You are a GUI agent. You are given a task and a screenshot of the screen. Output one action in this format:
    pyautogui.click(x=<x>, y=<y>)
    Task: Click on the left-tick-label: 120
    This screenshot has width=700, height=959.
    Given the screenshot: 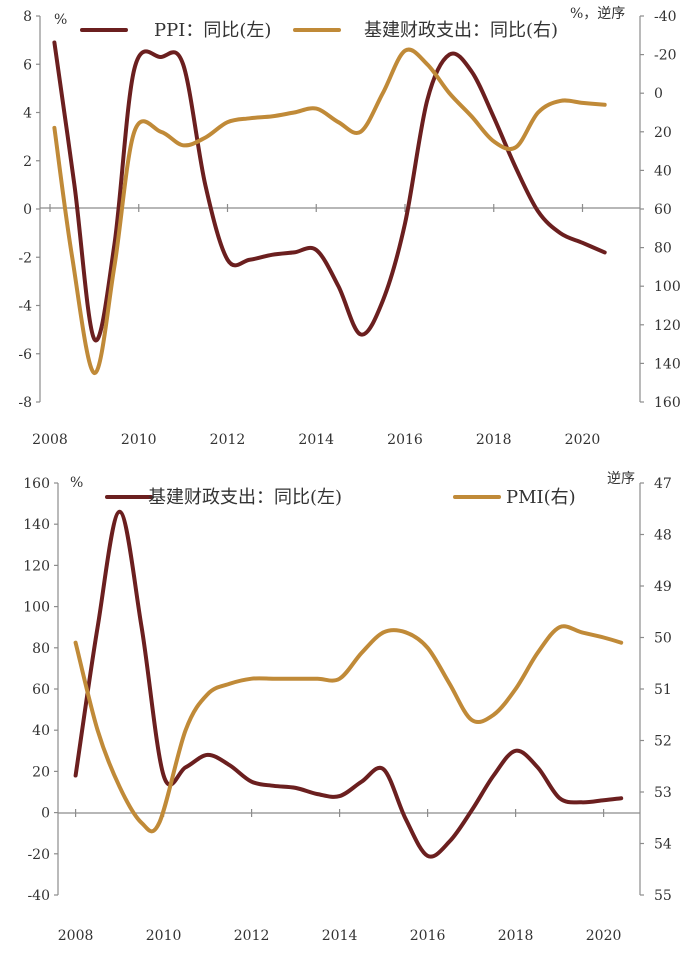 What is the action you would take?
    pyautogui.click(x=36, y=566)
    